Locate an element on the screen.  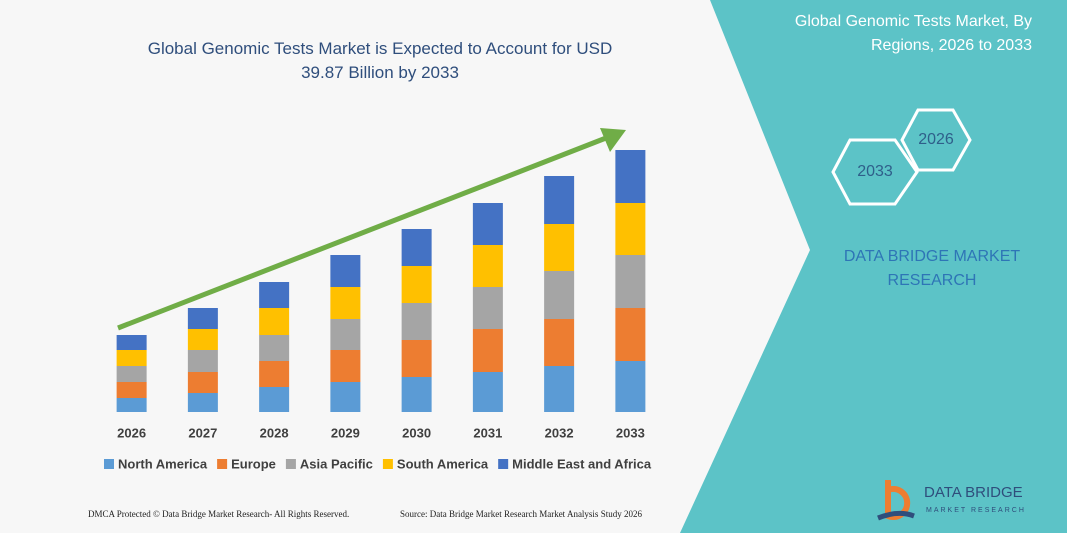
hex-label: 2026 is located at coordinates (936, 139).